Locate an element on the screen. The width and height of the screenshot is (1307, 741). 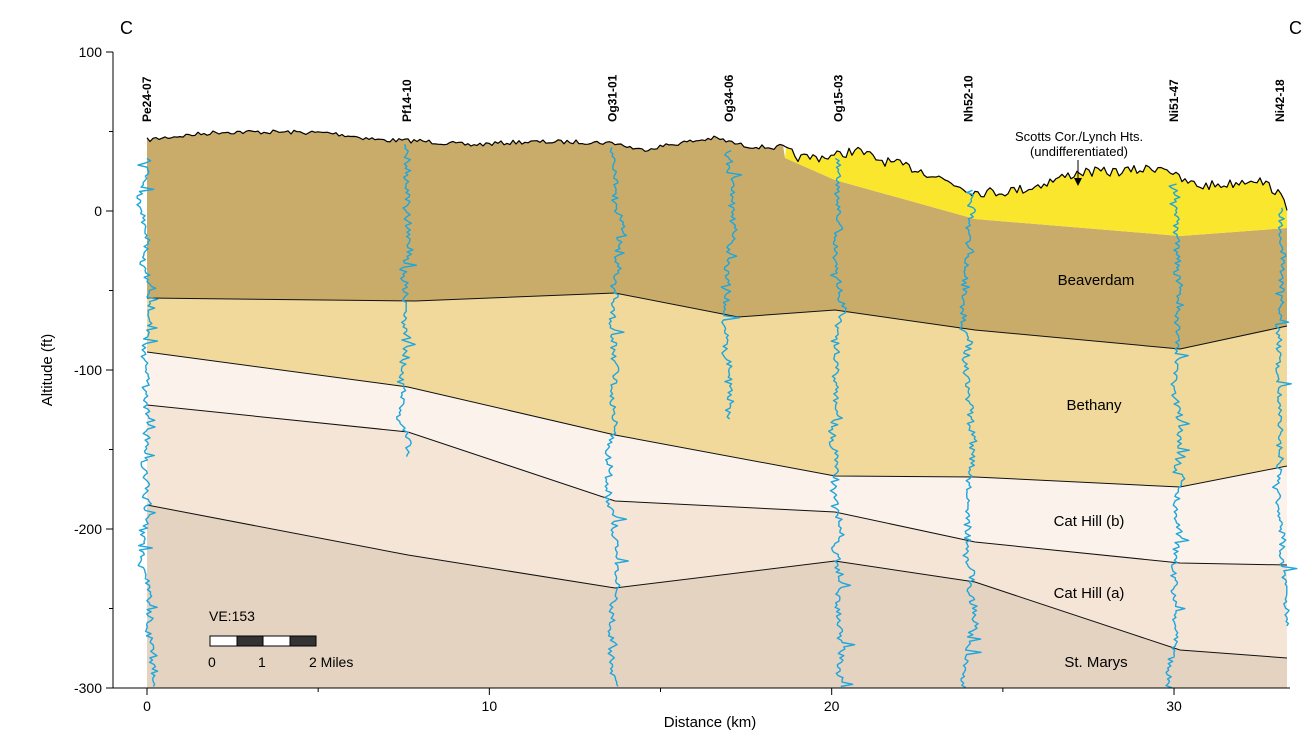
scotts-leader-arrow is located at coordinates (1078, 182).